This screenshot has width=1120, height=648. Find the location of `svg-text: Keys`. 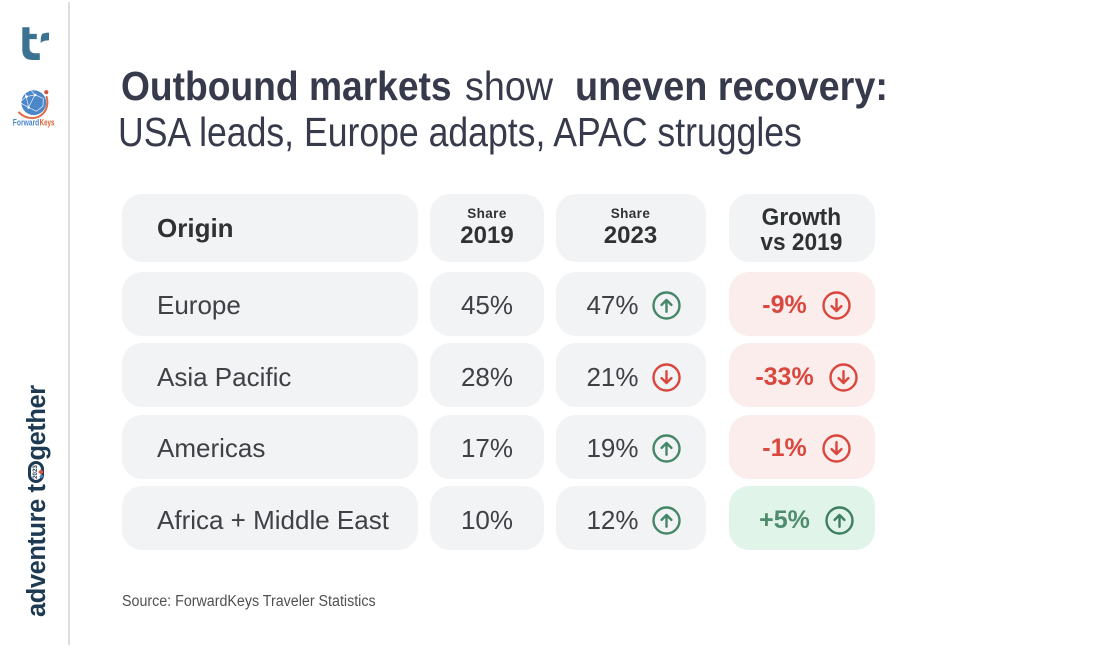

svg-text: Keys is located at coordinates (47, 123).